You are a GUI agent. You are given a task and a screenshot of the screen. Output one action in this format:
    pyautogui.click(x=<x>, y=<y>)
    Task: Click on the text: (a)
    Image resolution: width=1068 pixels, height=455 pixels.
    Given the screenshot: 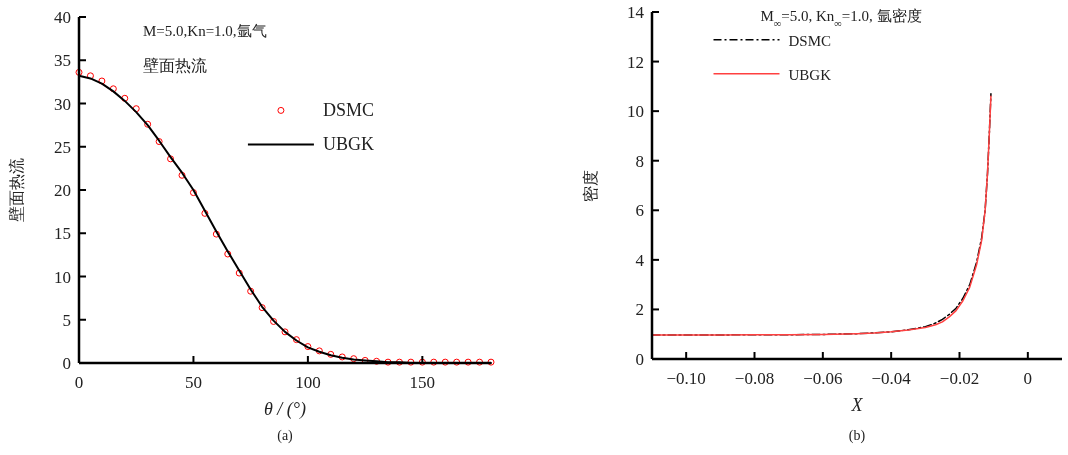 What is the action you would take?
    pyautogui.click(x=285, y=436)
    